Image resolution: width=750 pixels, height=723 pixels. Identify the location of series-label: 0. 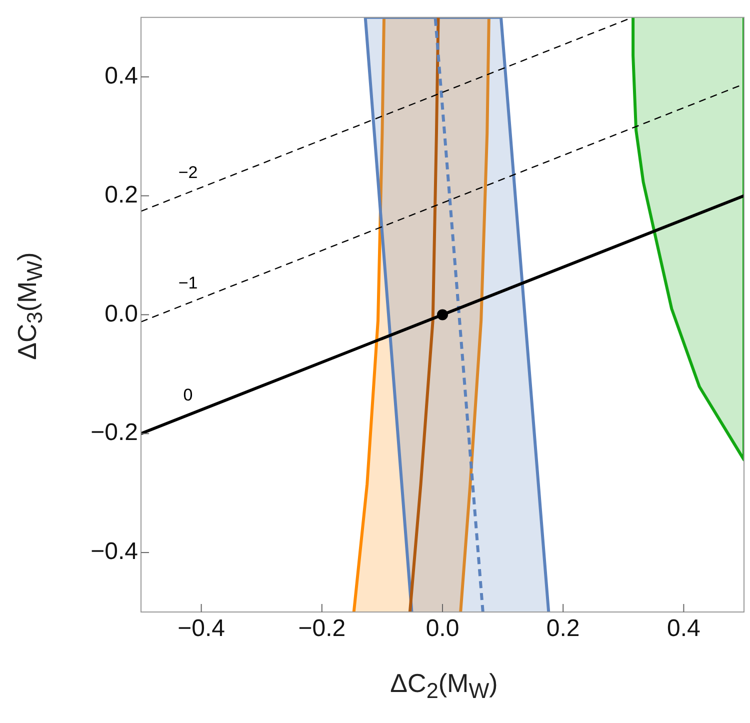
(188, 394).